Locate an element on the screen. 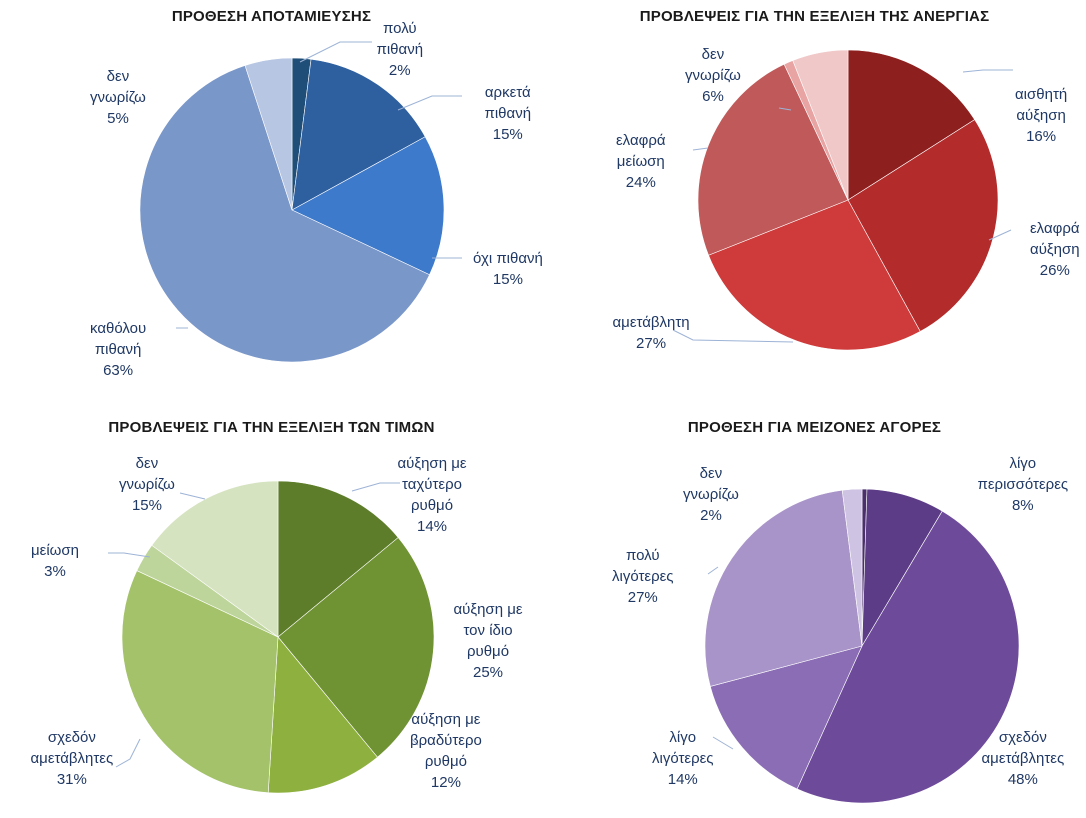 Image resolution: width=1086 pixels, height=818 pixels. slice-label-text: βραδύτερο is located at coordinates (446, 740).